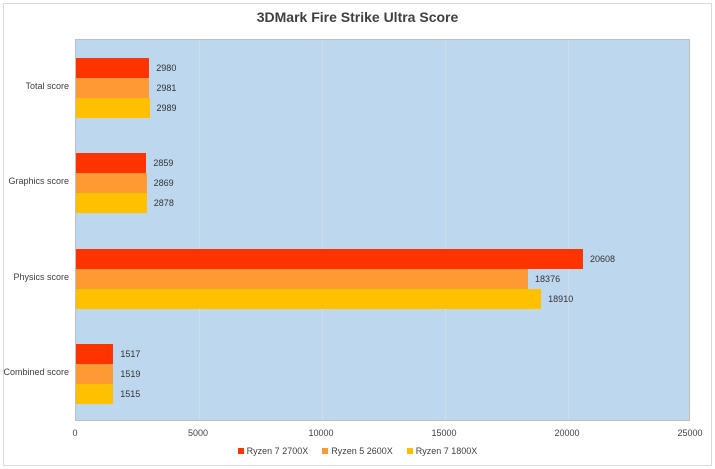 The image size is (715, 469). Describe the element at coordinates (36, 372) in the screenshot. I see `category-label: Combined score` at that location.